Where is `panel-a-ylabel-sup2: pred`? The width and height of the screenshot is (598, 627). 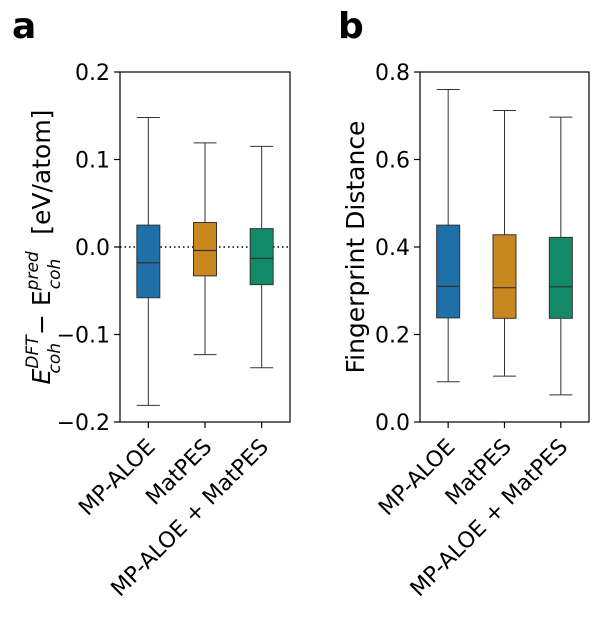
panel-a-ylabel-sup2: pred is located at coordinates (33, 271).